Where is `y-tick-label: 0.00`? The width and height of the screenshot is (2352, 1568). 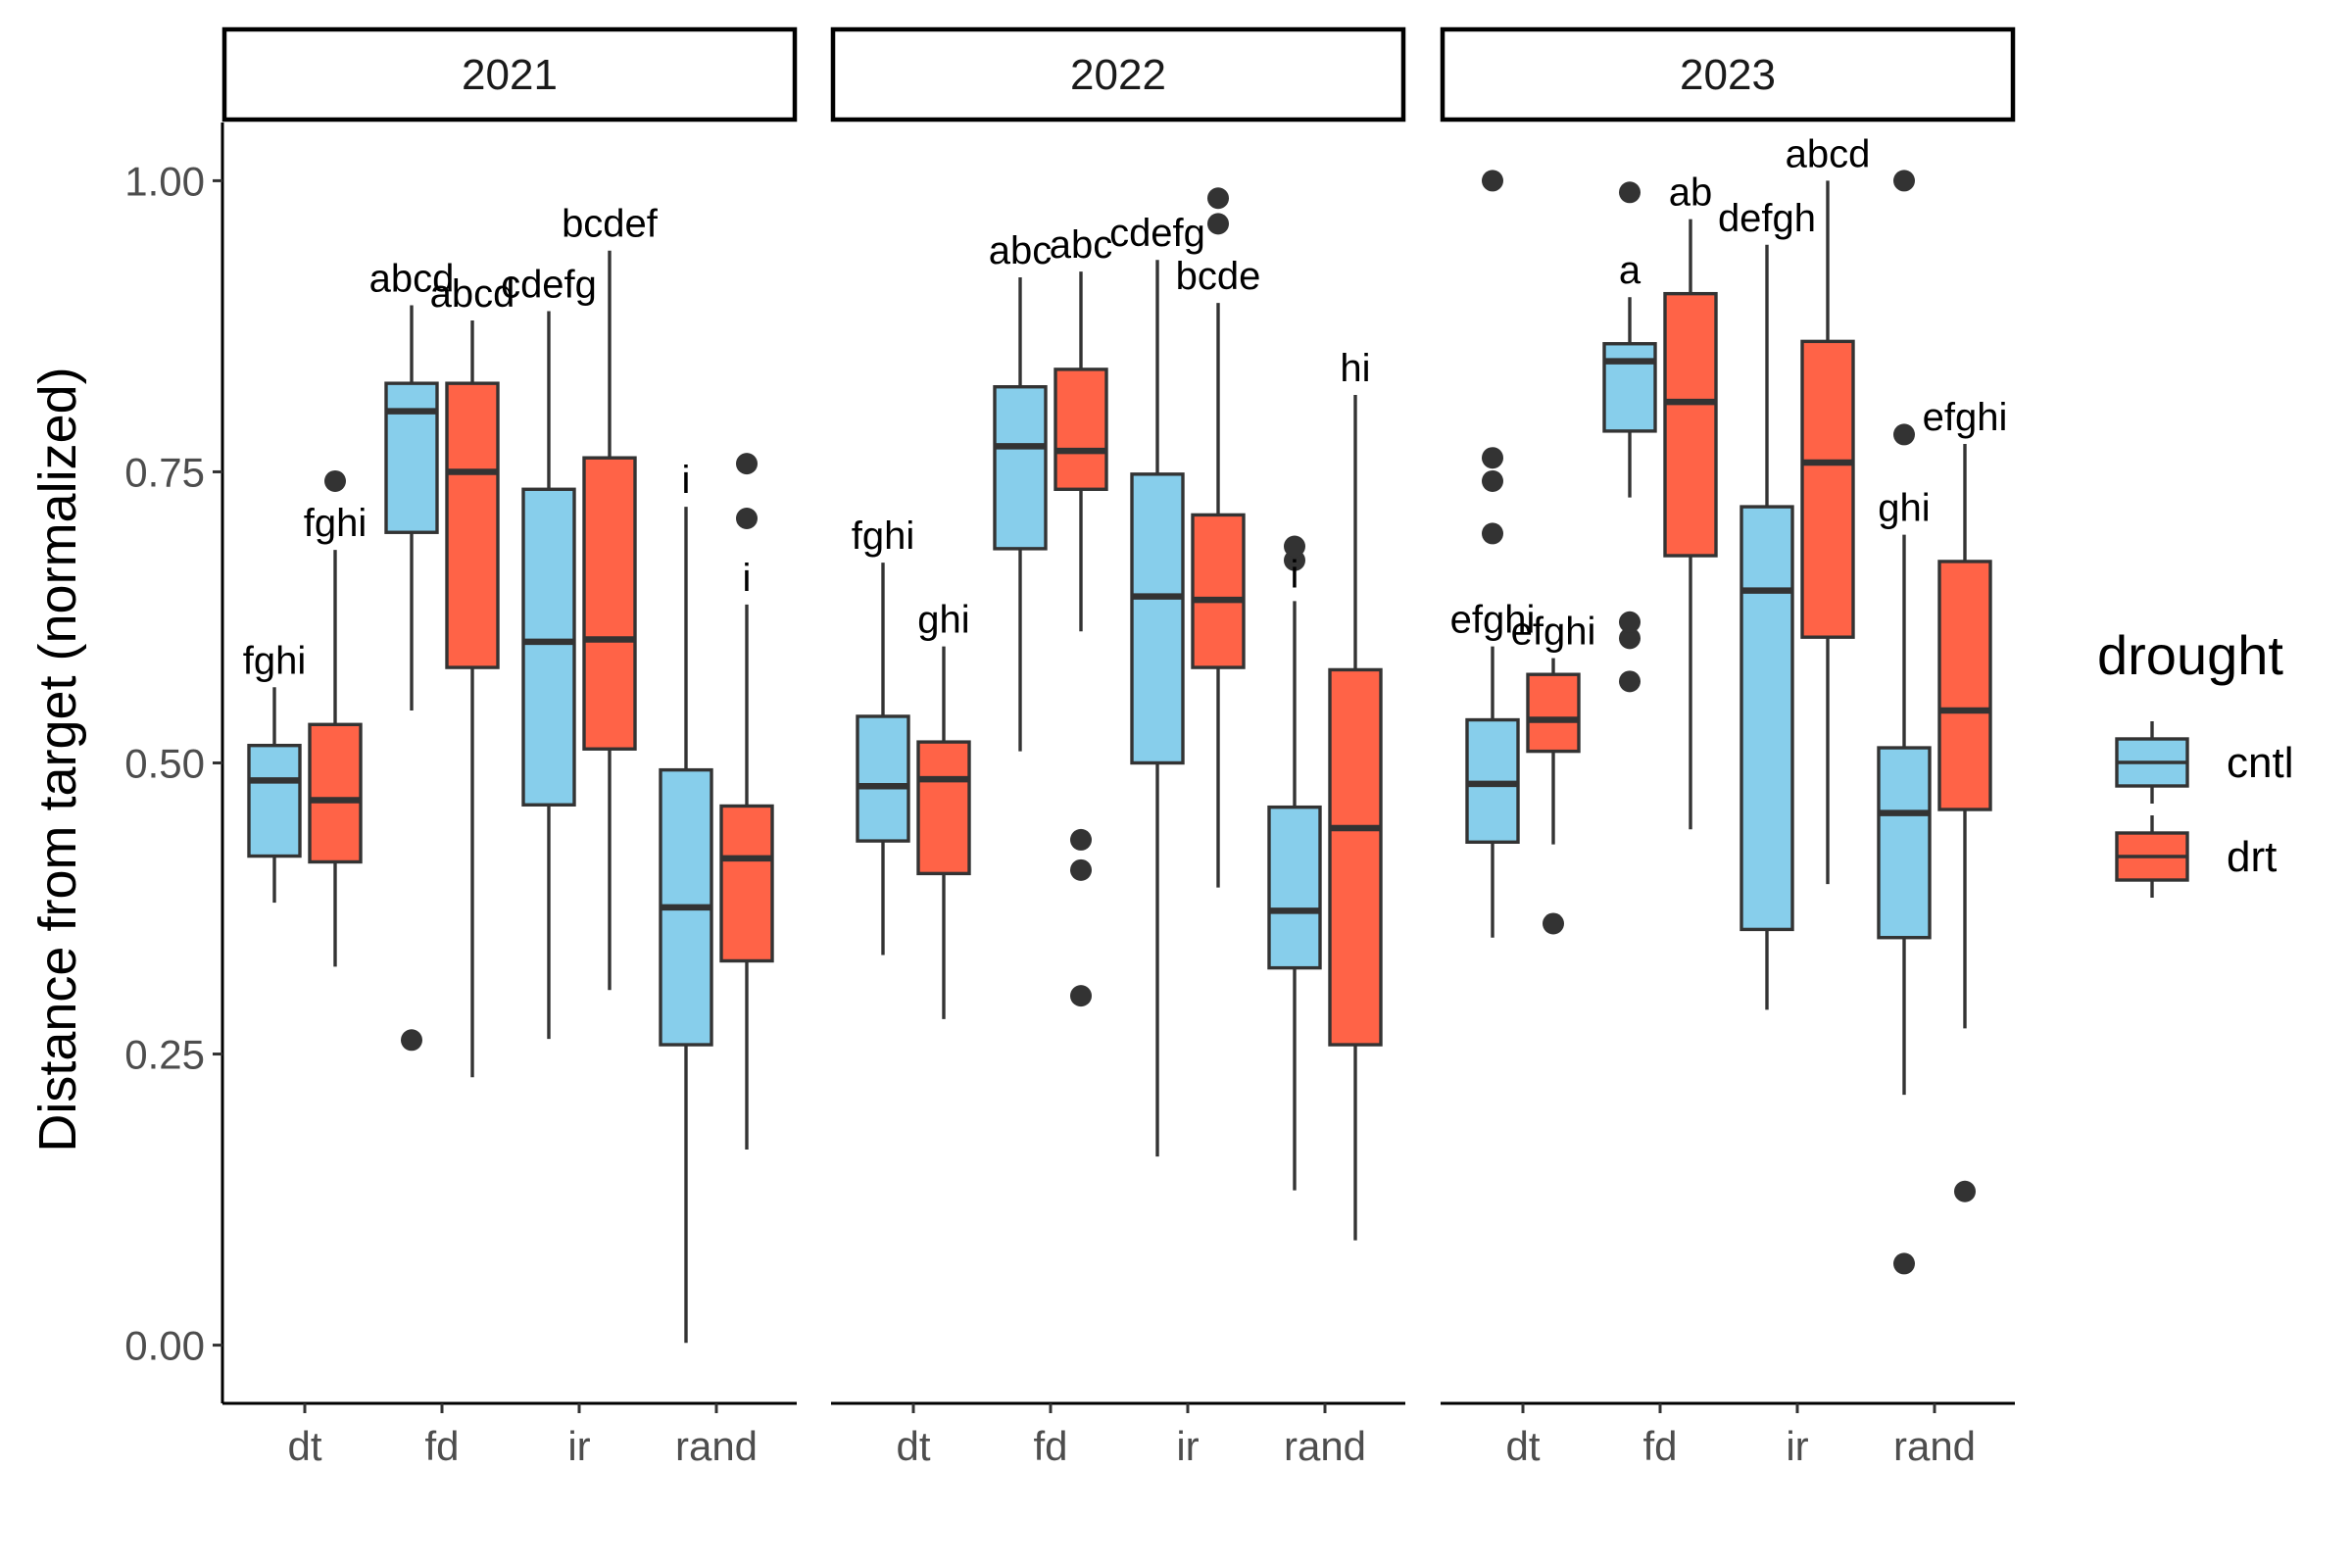
y-tick-label: 0.00 is located at coordinates (164, 1346).